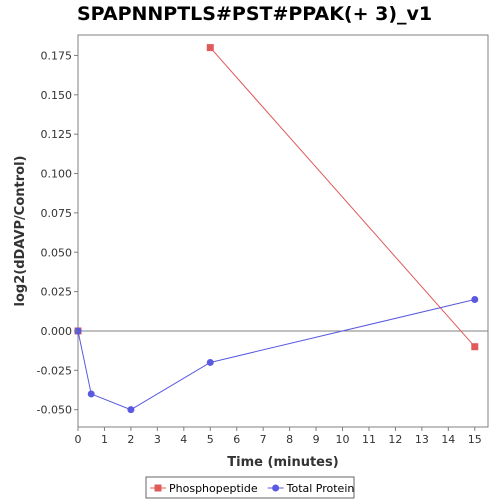  I want to click on y-tick-label: 0.150, so click(57, 95).